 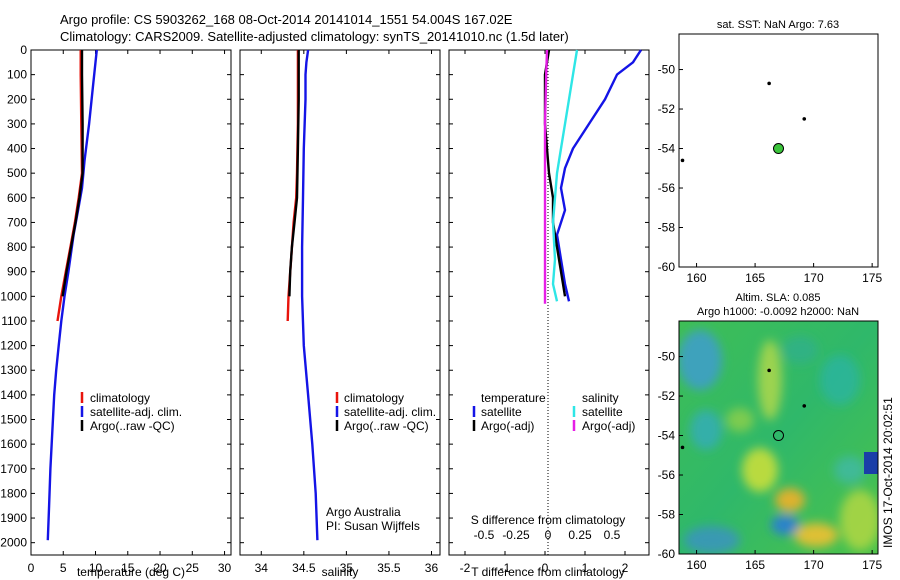 I want to click on s-tick-label: 0.5, so click(x=612, y=535).